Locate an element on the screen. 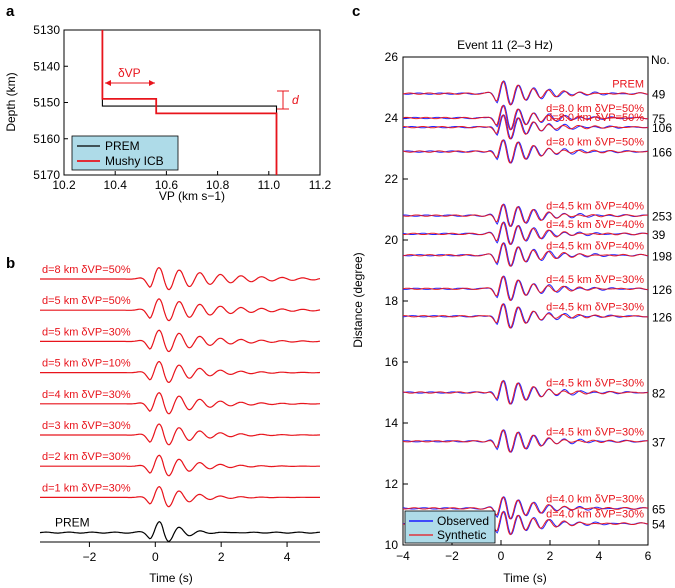 Image resolution: width=675 pixels, height=588 pixels. panel-c-xlabel: Time (s) is located at coordinates (525, 578).